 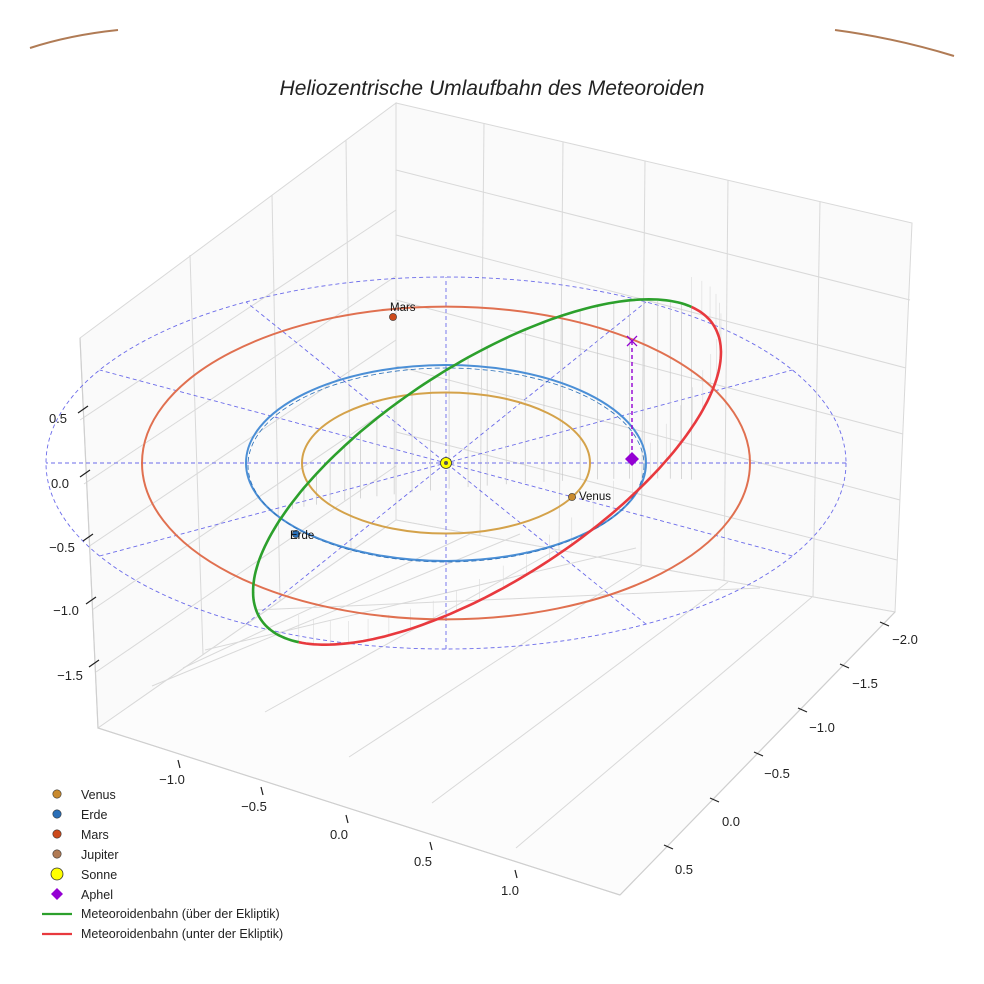 What do you see at coordinates (254, 806) in the screenshot?
I see `x-tick-label: −0.5` at bounding box center [254, 806].